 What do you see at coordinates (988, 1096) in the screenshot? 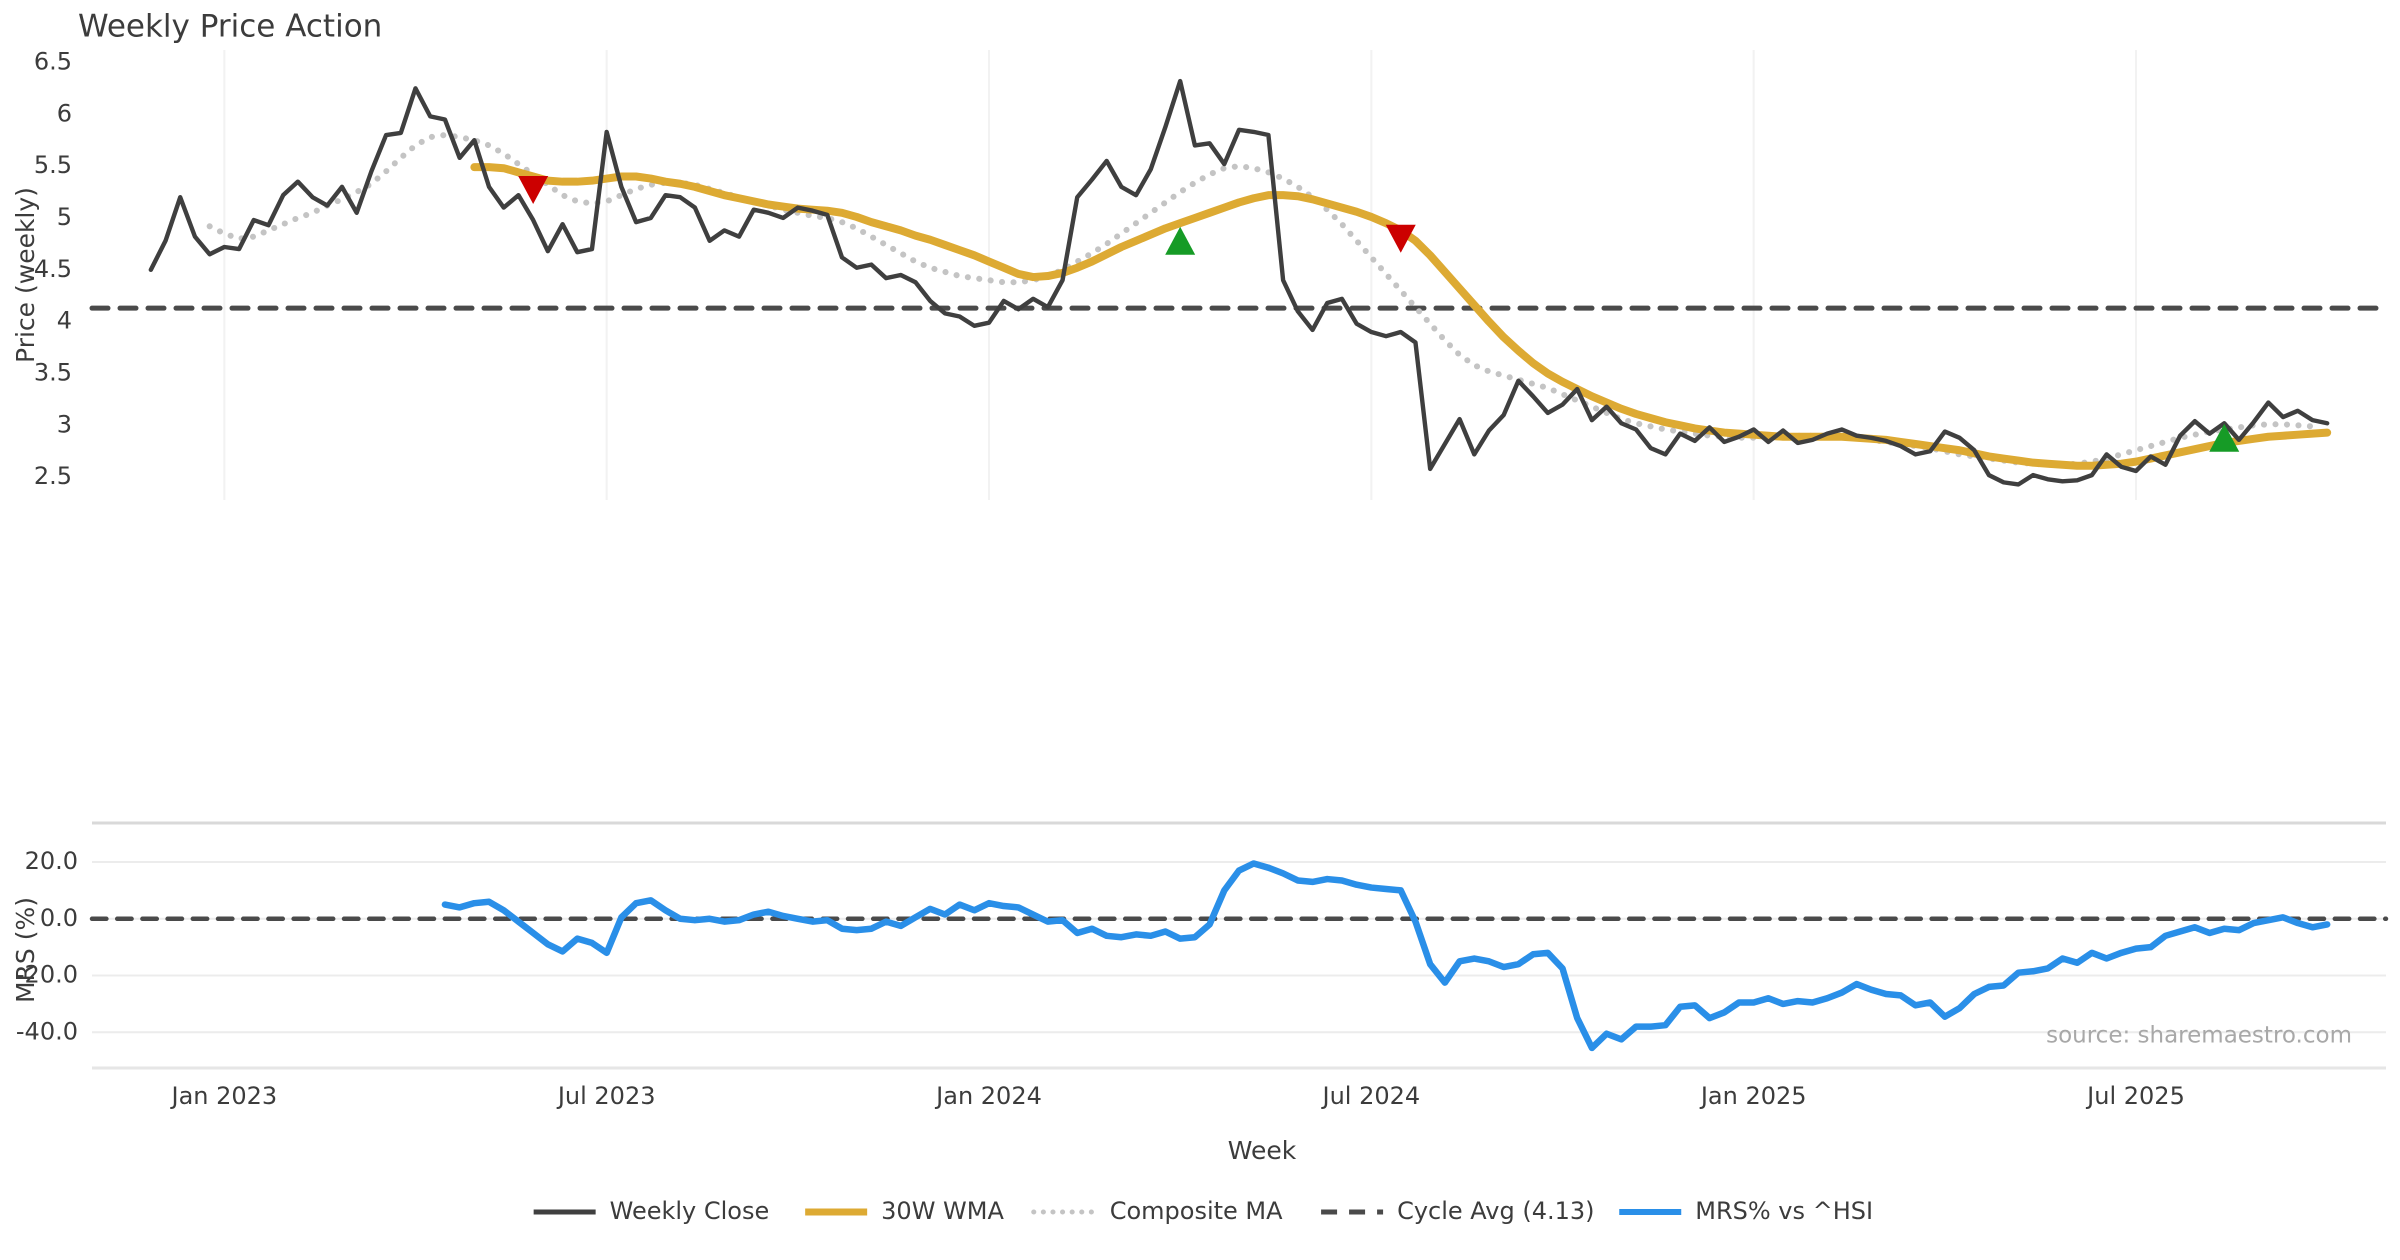
I see `x-tick-label: Jan 2024` at bounding box center [988, 1096].